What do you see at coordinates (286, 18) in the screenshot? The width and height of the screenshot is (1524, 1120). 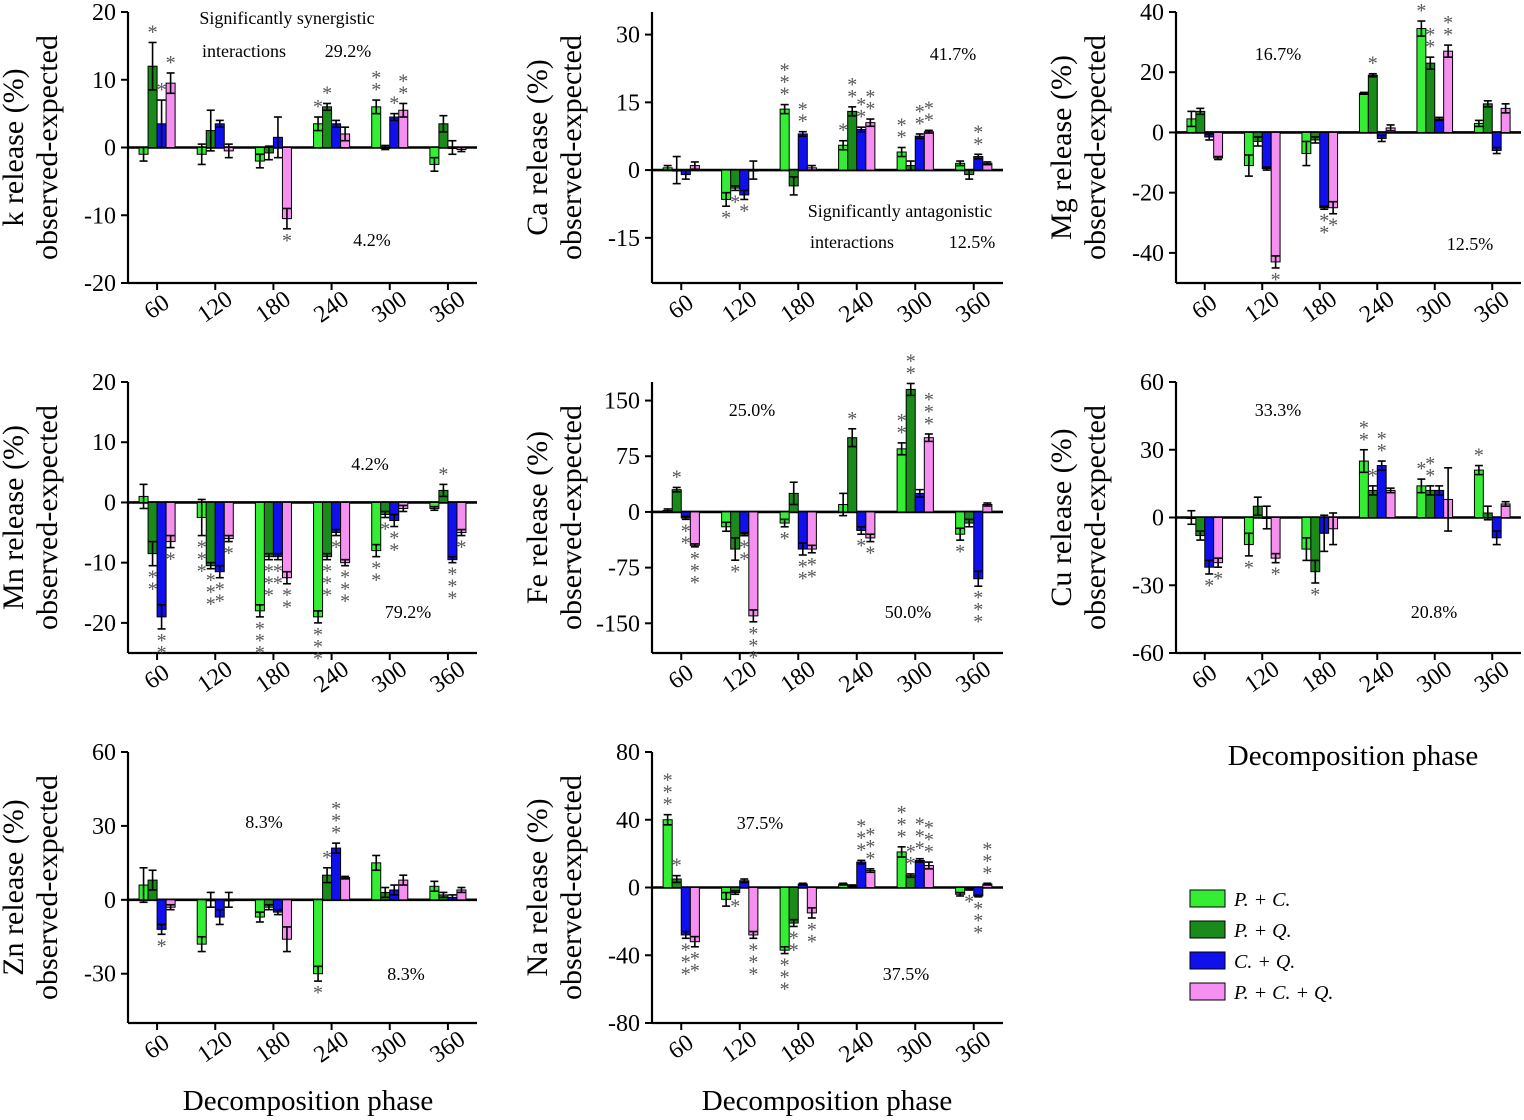 I see `annotation: Significantly synergistic` at bounding box center [286, 18].